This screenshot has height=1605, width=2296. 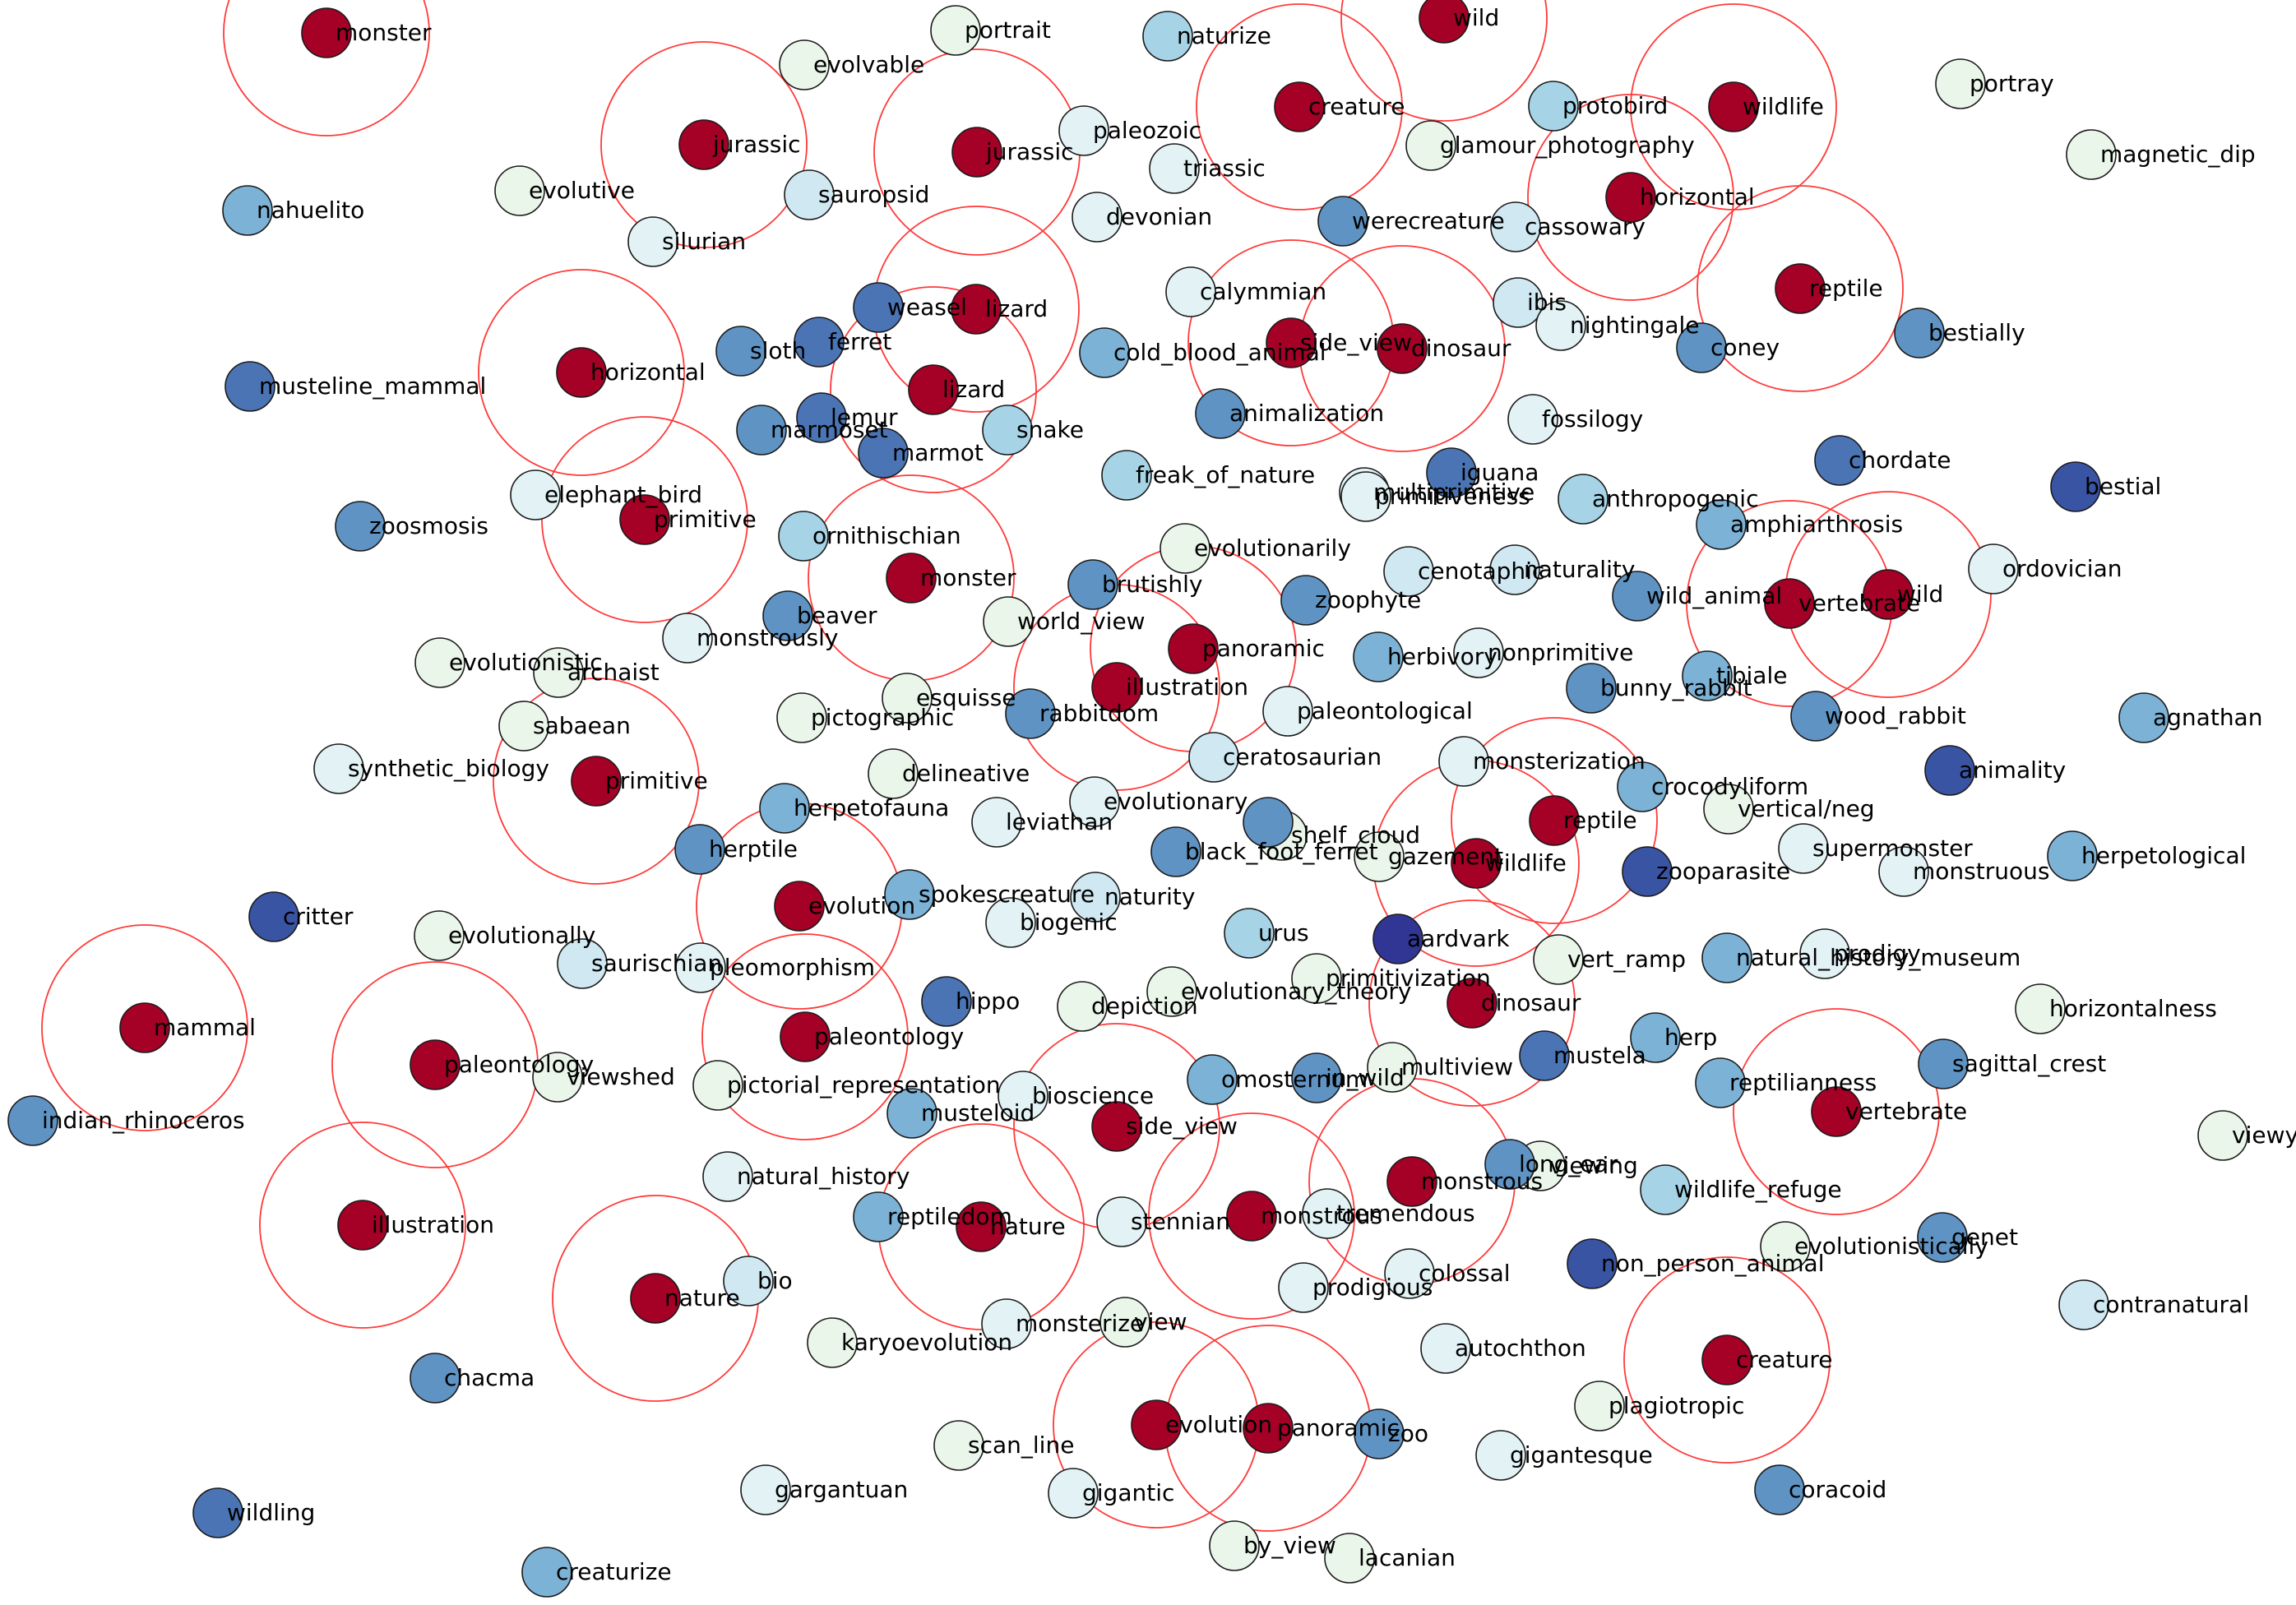 What do you see at coordinates (520, 190) in the screenshot?
I see `node-evolutive` at bounding box center [520, 190].